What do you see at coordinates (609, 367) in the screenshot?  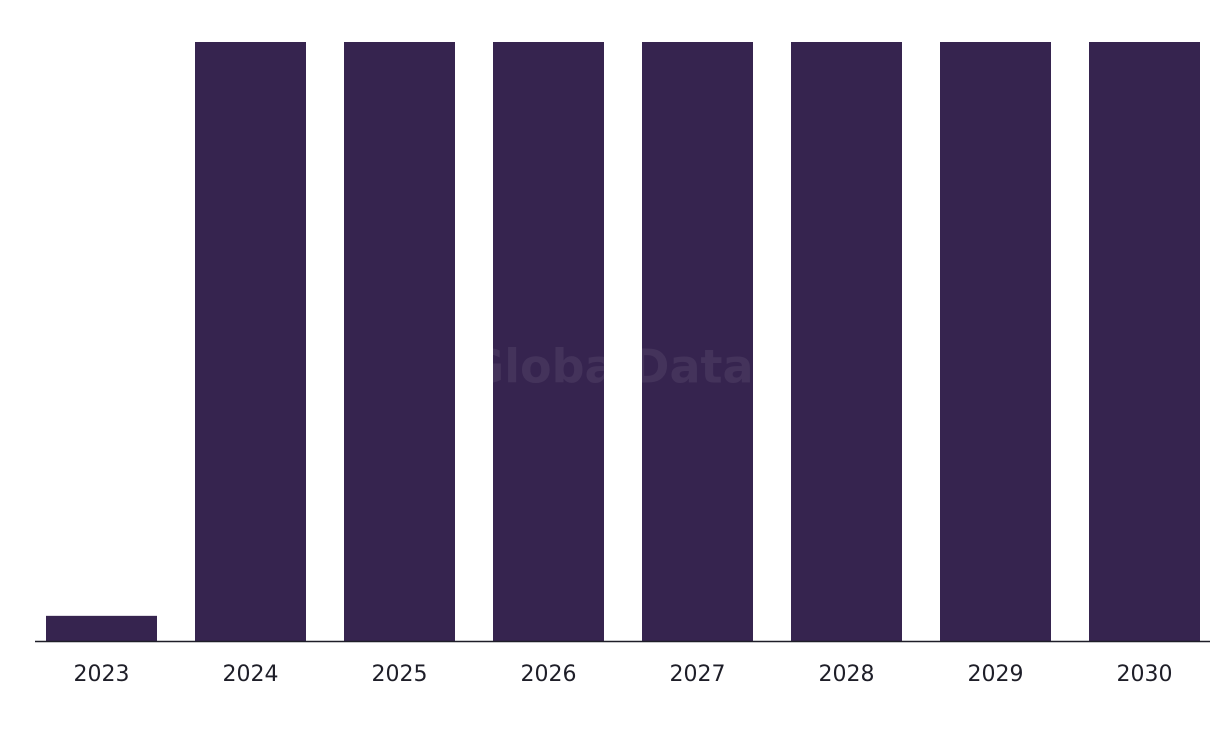 I see `watermark: GlobalData` at bounding box center [609, 367].